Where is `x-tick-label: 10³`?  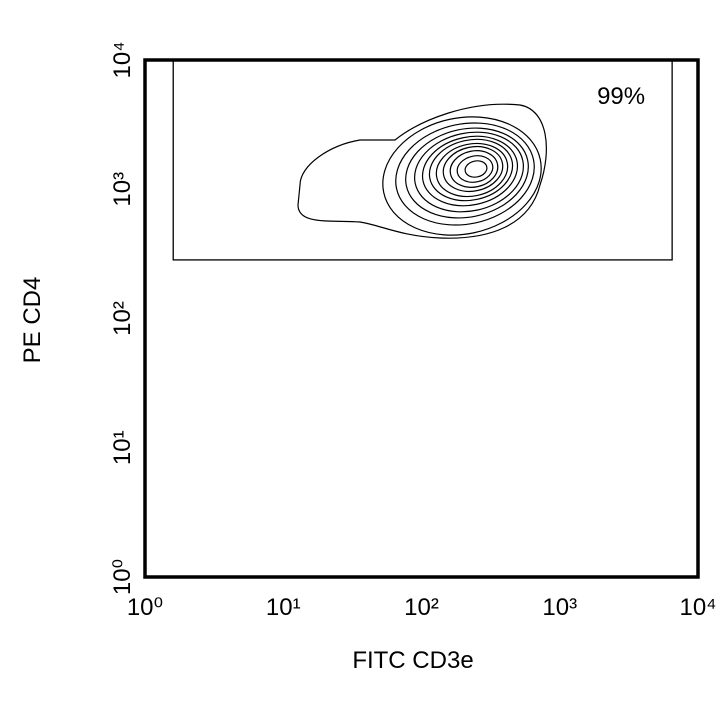
x-tick-label: 10³ is located at coordinates (559, 607).